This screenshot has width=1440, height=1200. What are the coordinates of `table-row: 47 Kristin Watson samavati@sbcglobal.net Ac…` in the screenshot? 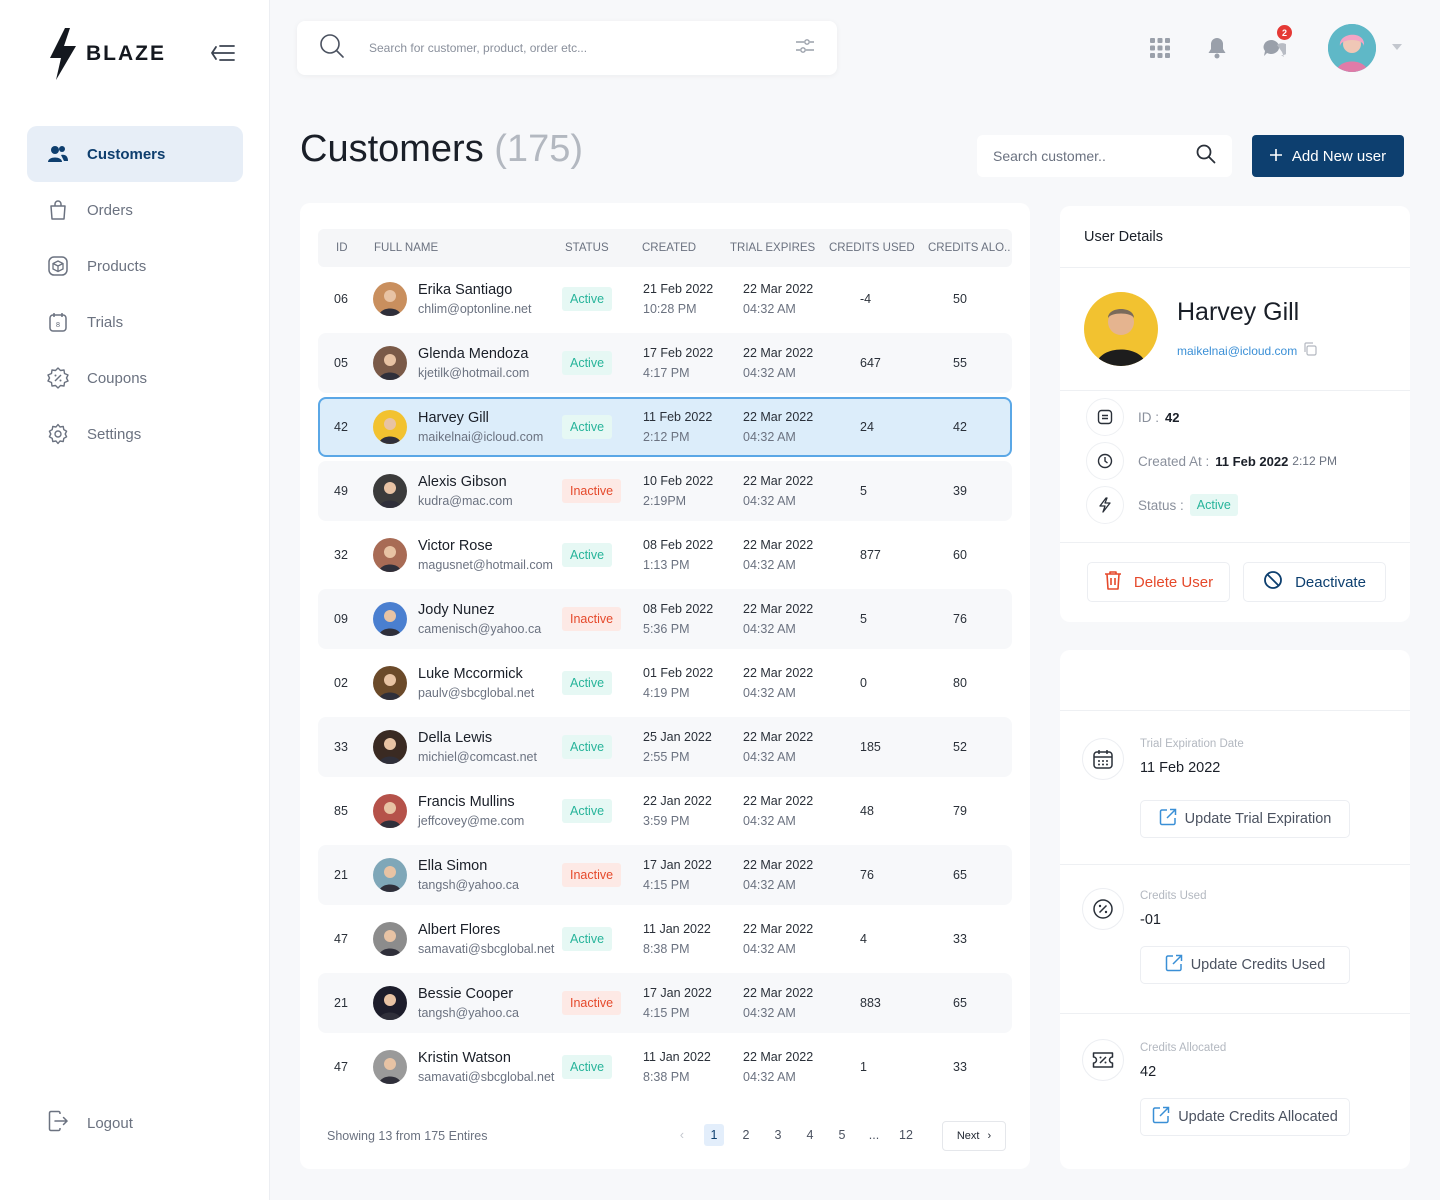 It's located at (665, 1067).